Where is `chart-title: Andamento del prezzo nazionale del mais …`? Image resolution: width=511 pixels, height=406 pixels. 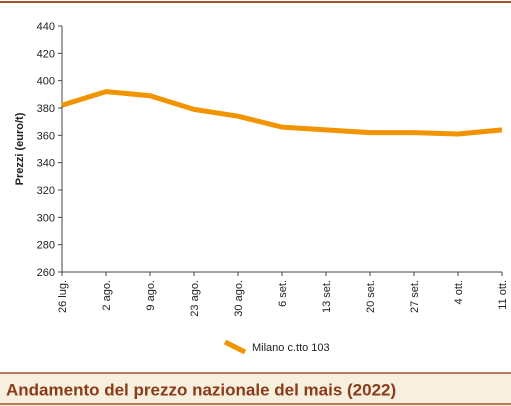 chart-title: Andamento del prezzo nazionale del mais … is located at coordinates (201, 389).